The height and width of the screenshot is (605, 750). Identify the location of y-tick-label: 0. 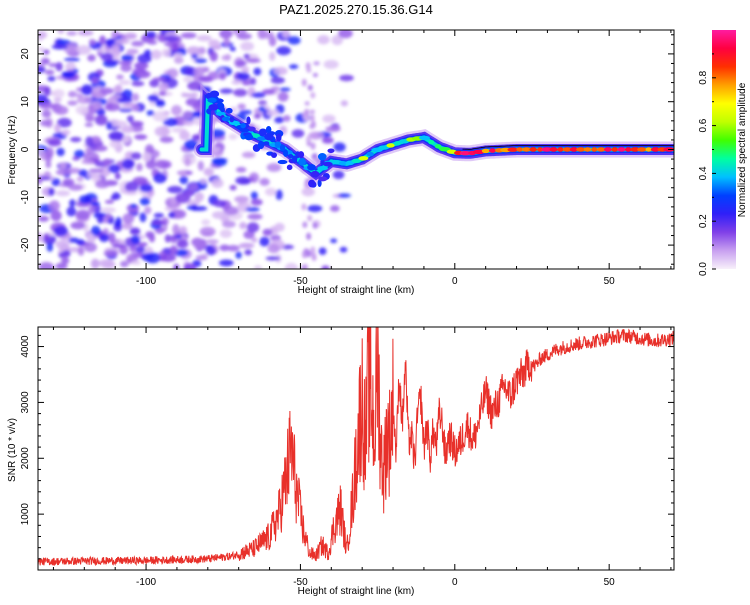
(25, 149).